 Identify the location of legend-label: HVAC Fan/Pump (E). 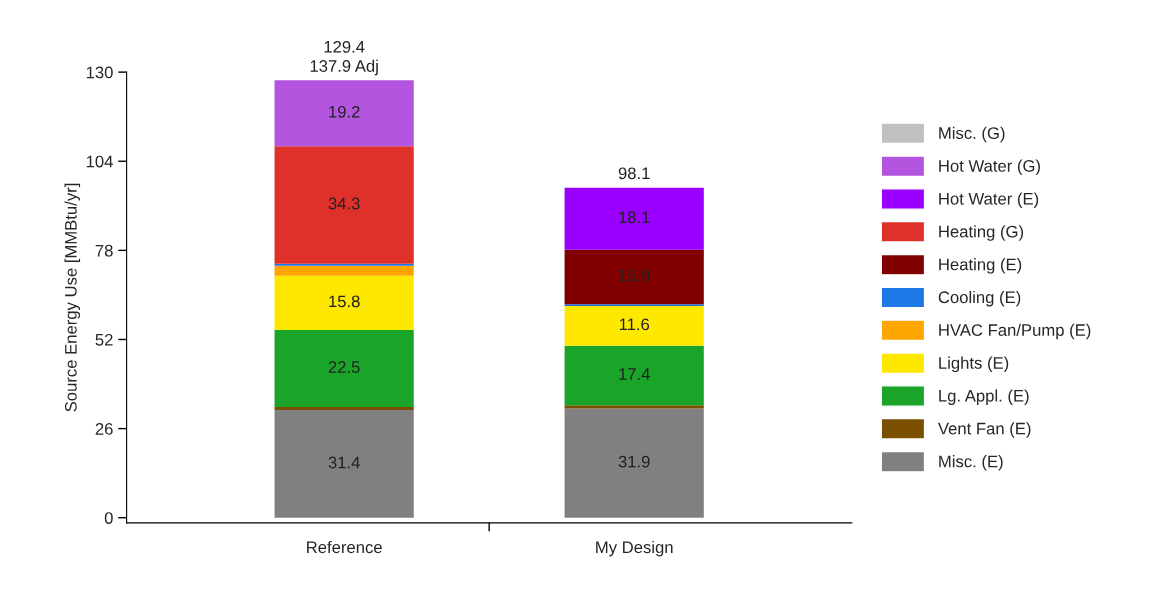
(1015, 331).